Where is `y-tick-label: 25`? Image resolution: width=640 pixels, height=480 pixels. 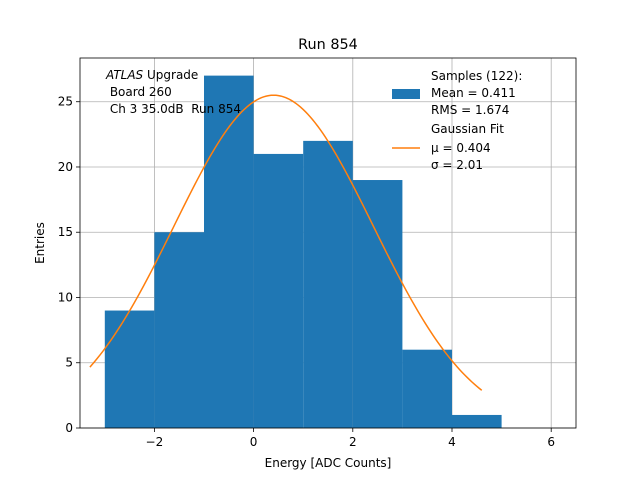 y-tick-label: 25 is located at coordinates (65, 102).